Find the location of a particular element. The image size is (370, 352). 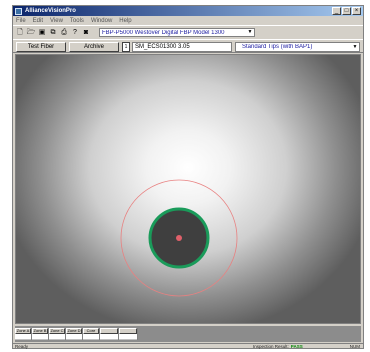

save-icon: ▣ is located at coordinates (42, 32).